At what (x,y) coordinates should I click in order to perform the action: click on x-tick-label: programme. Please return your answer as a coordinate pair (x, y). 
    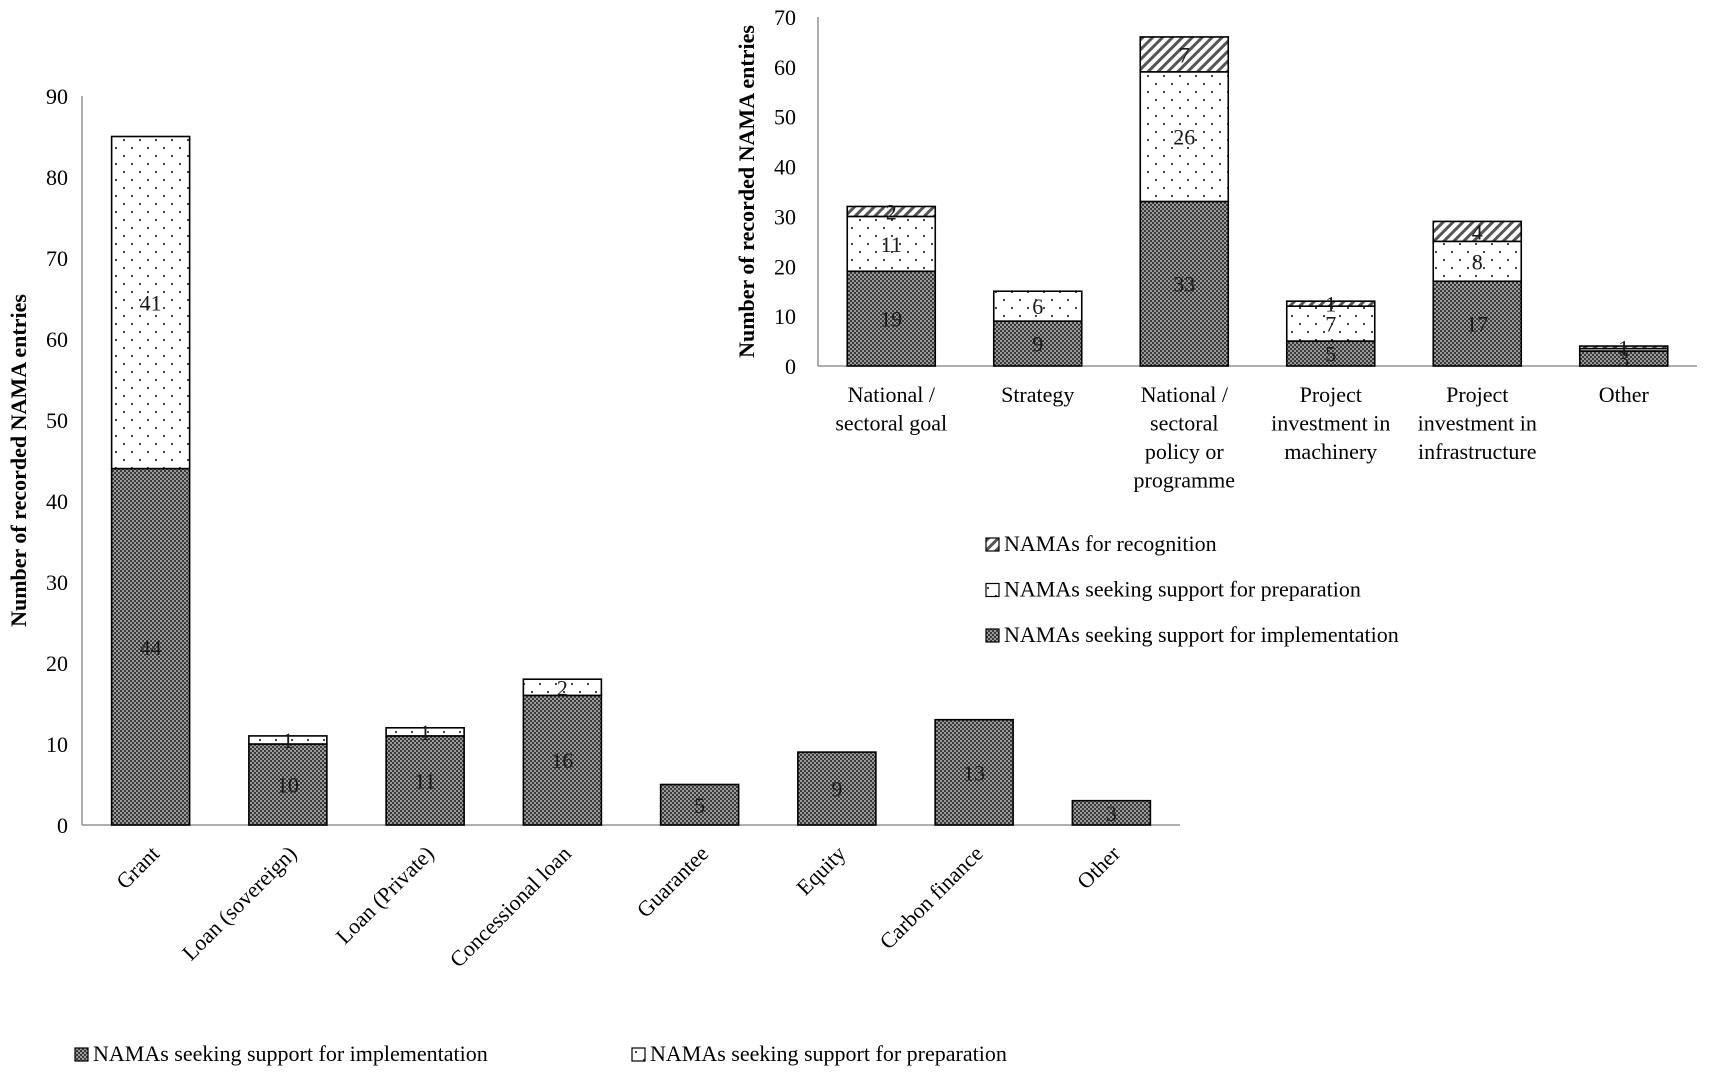
    Looking at the image, I should click on (1184, 480).